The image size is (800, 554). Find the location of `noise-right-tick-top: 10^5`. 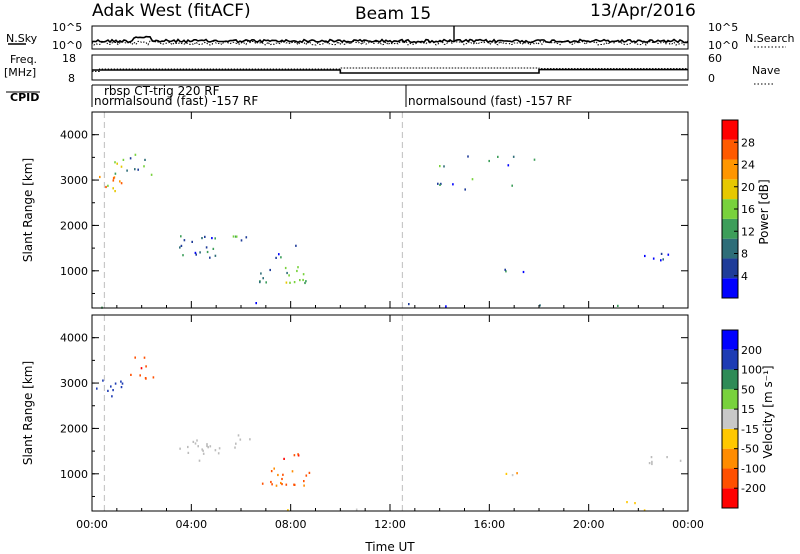

noise-right-tick-top: 10^5 is located at coordinates (723, 27).